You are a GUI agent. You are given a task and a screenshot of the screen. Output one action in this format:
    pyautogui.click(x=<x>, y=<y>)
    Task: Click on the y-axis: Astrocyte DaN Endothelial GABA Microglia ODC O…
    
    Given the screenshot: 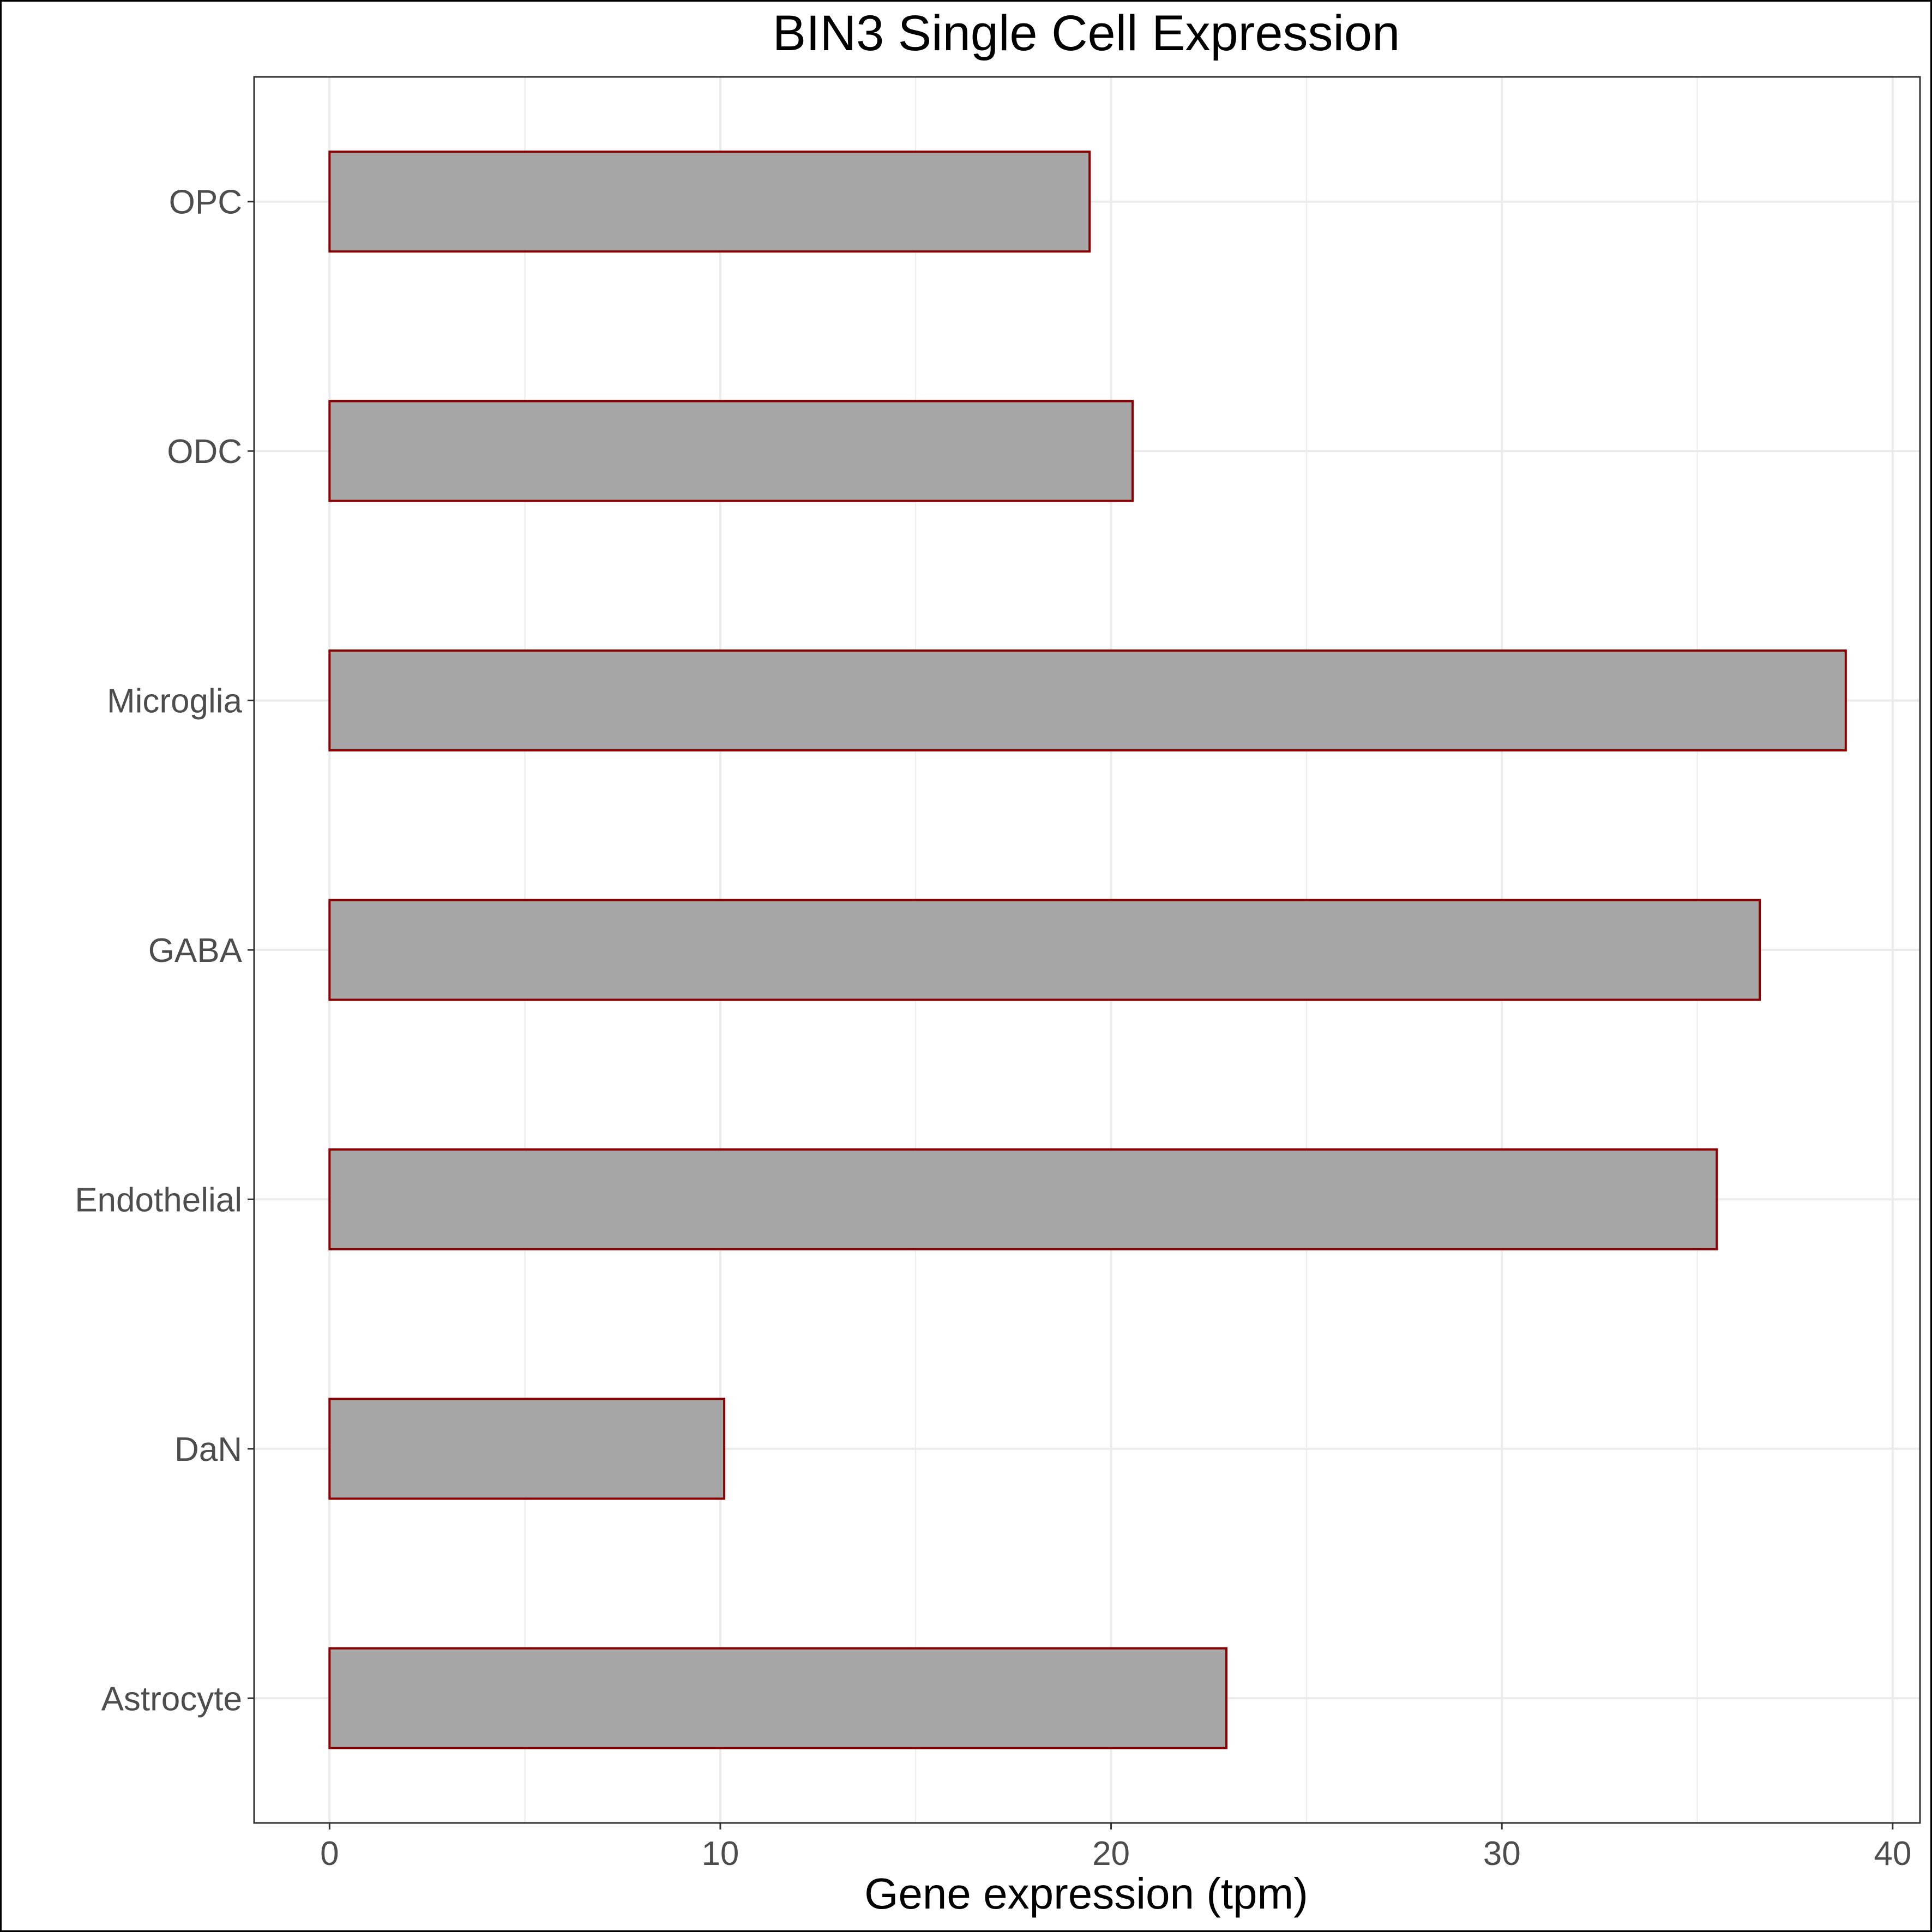 What is the action you would take?
    pyautogui.click(x=164, y=951)
    